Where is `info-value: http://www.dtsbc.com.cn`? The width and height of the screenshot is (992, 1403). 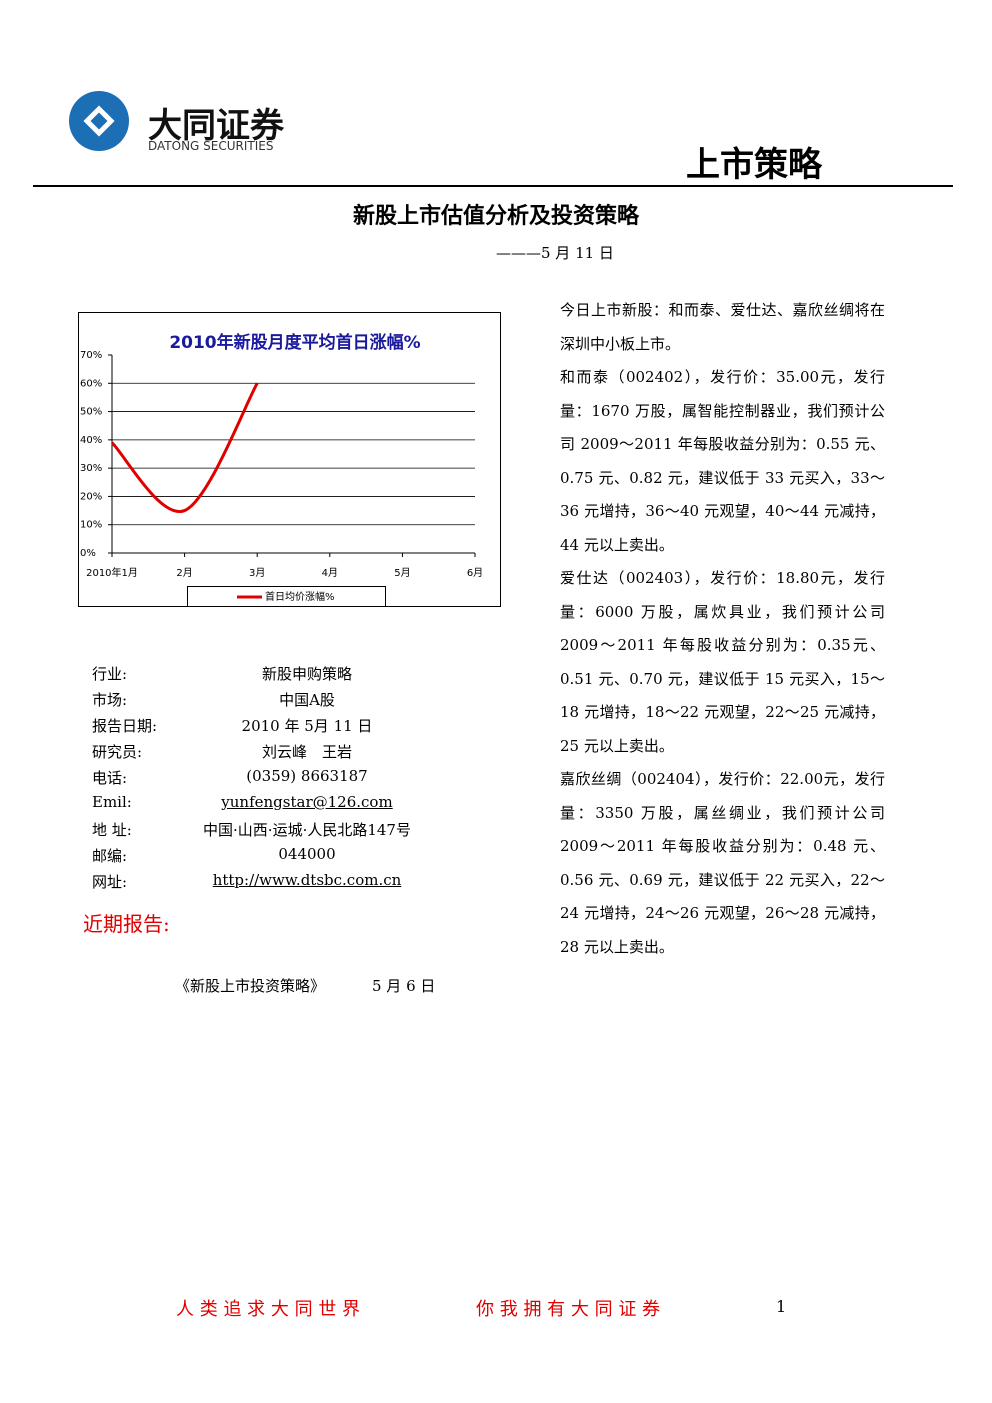
info-value: http://www.dtsbc.com.cn is located at coordinates (307, 880).